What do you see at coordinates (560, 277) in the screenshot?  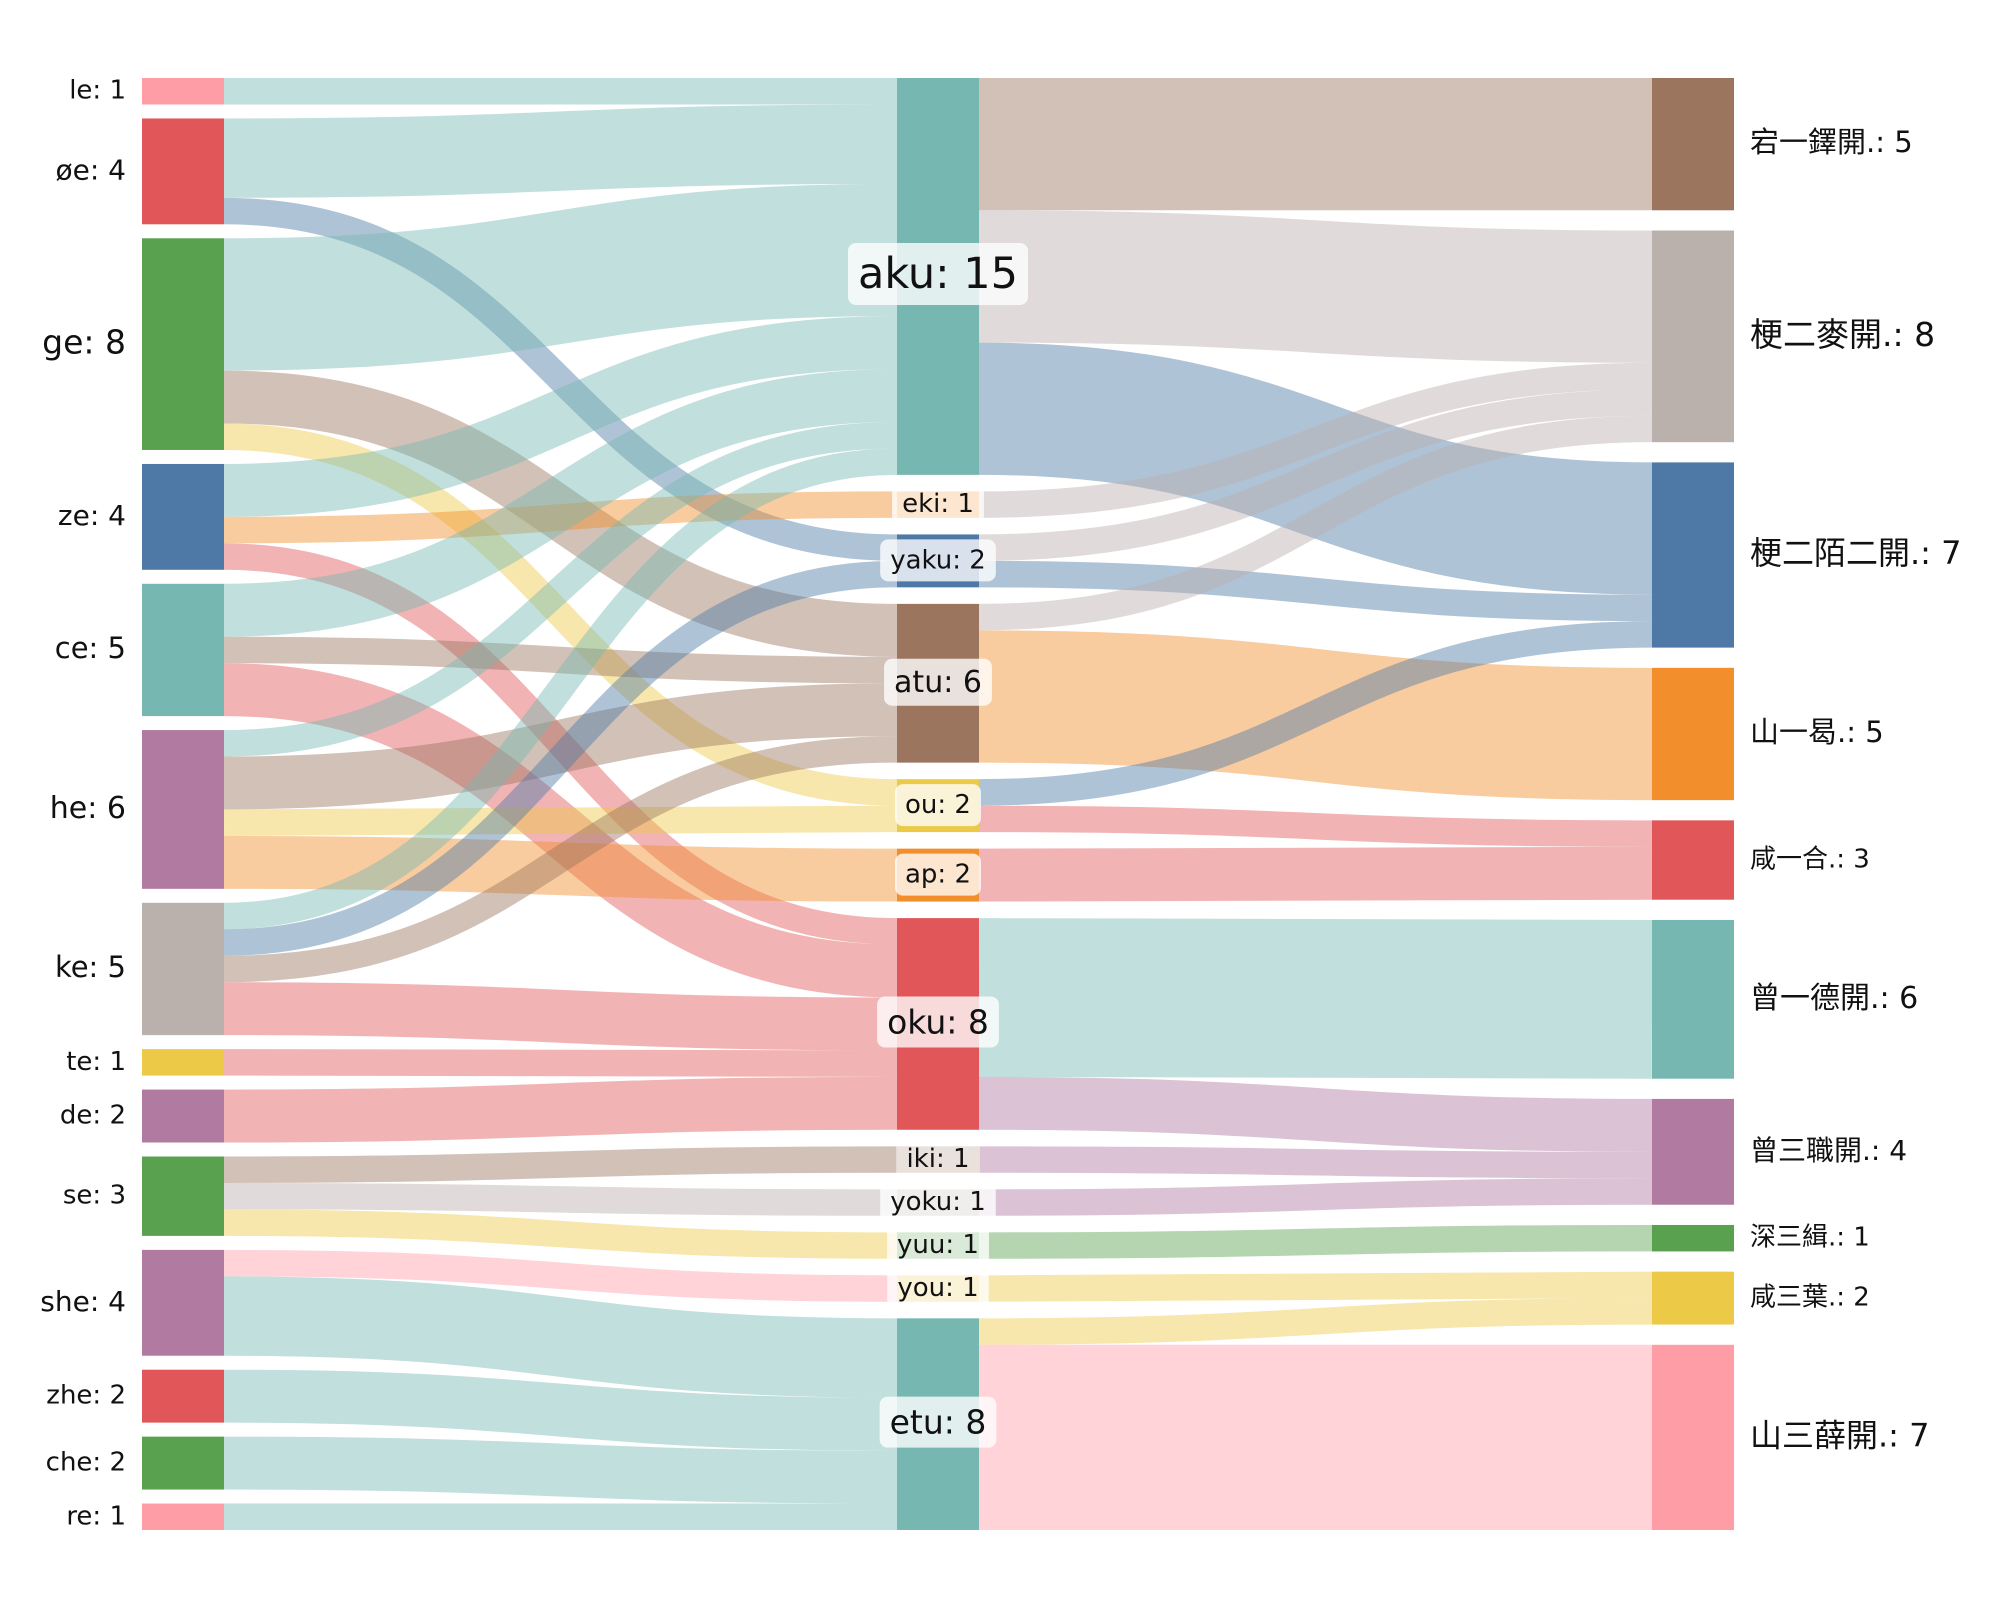 I see `link-ge-aku` at bounding box center [560, 277].